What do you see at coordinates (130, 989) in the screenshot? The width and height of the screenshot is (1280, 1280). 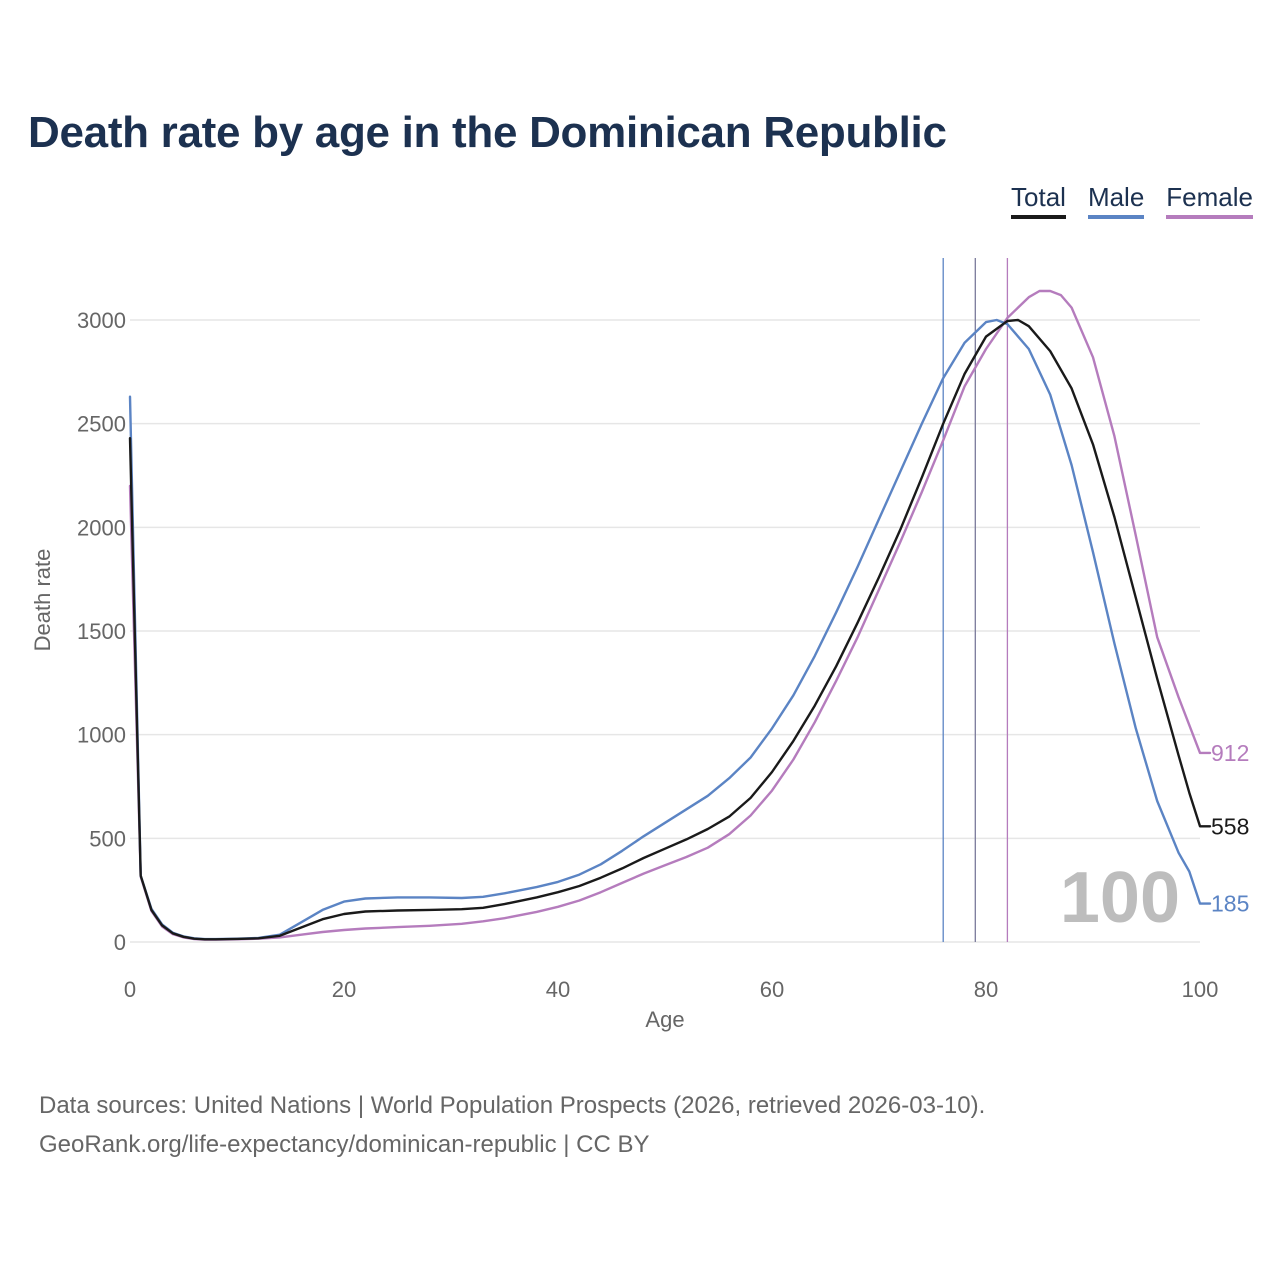 I see `x-tick-label: 0` at bounding box center [130, 989].